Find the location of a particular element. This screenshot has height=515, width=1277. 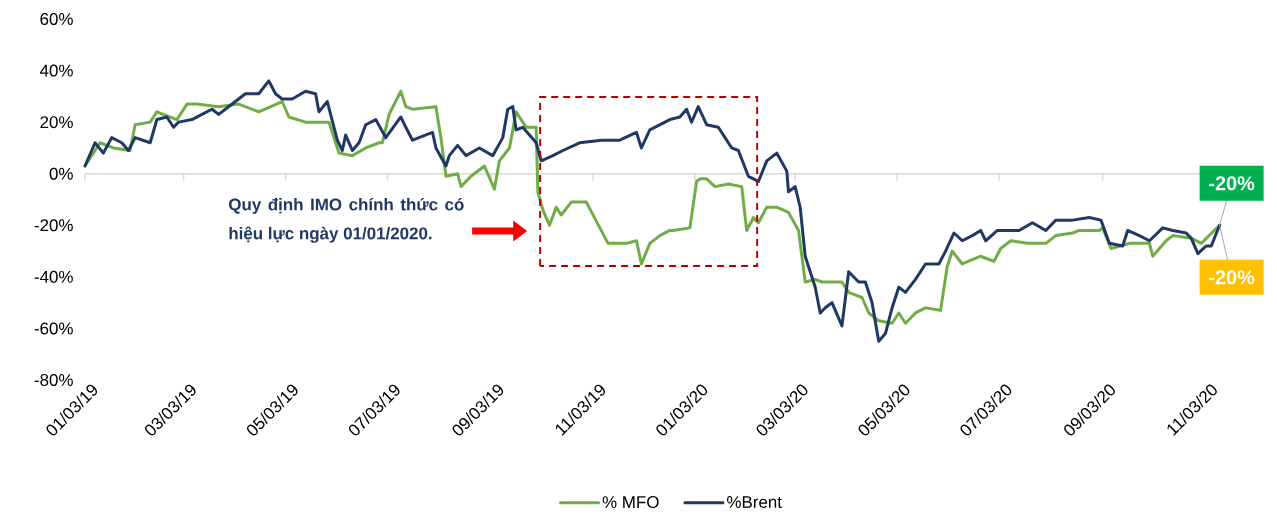

y-tick-label: -40% is located at coordinates (53, 276).